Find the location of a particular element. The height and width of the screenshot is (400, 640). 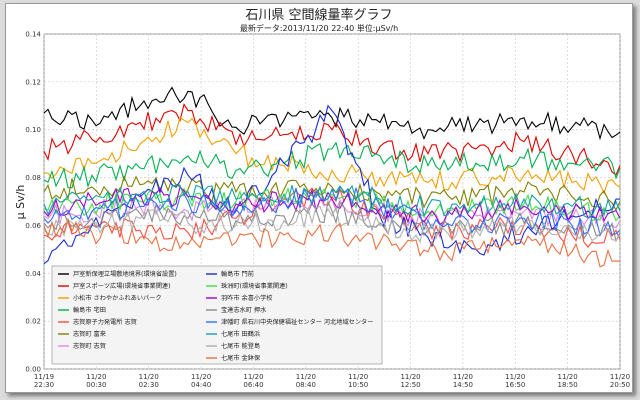

x-tick-time: 10:50 is located at coordinates (358, 385).